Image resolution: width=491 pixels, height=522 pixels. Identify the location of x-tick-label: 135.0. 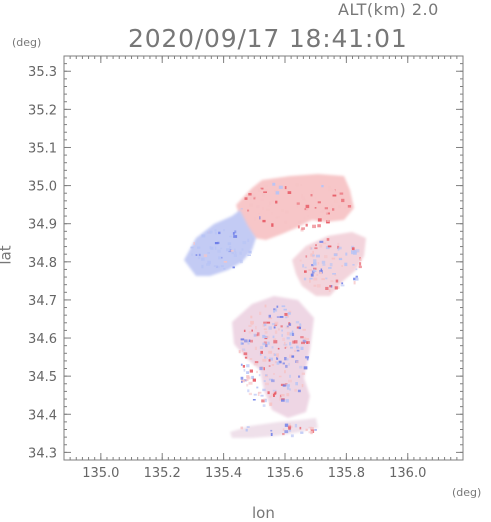
(100, 473).